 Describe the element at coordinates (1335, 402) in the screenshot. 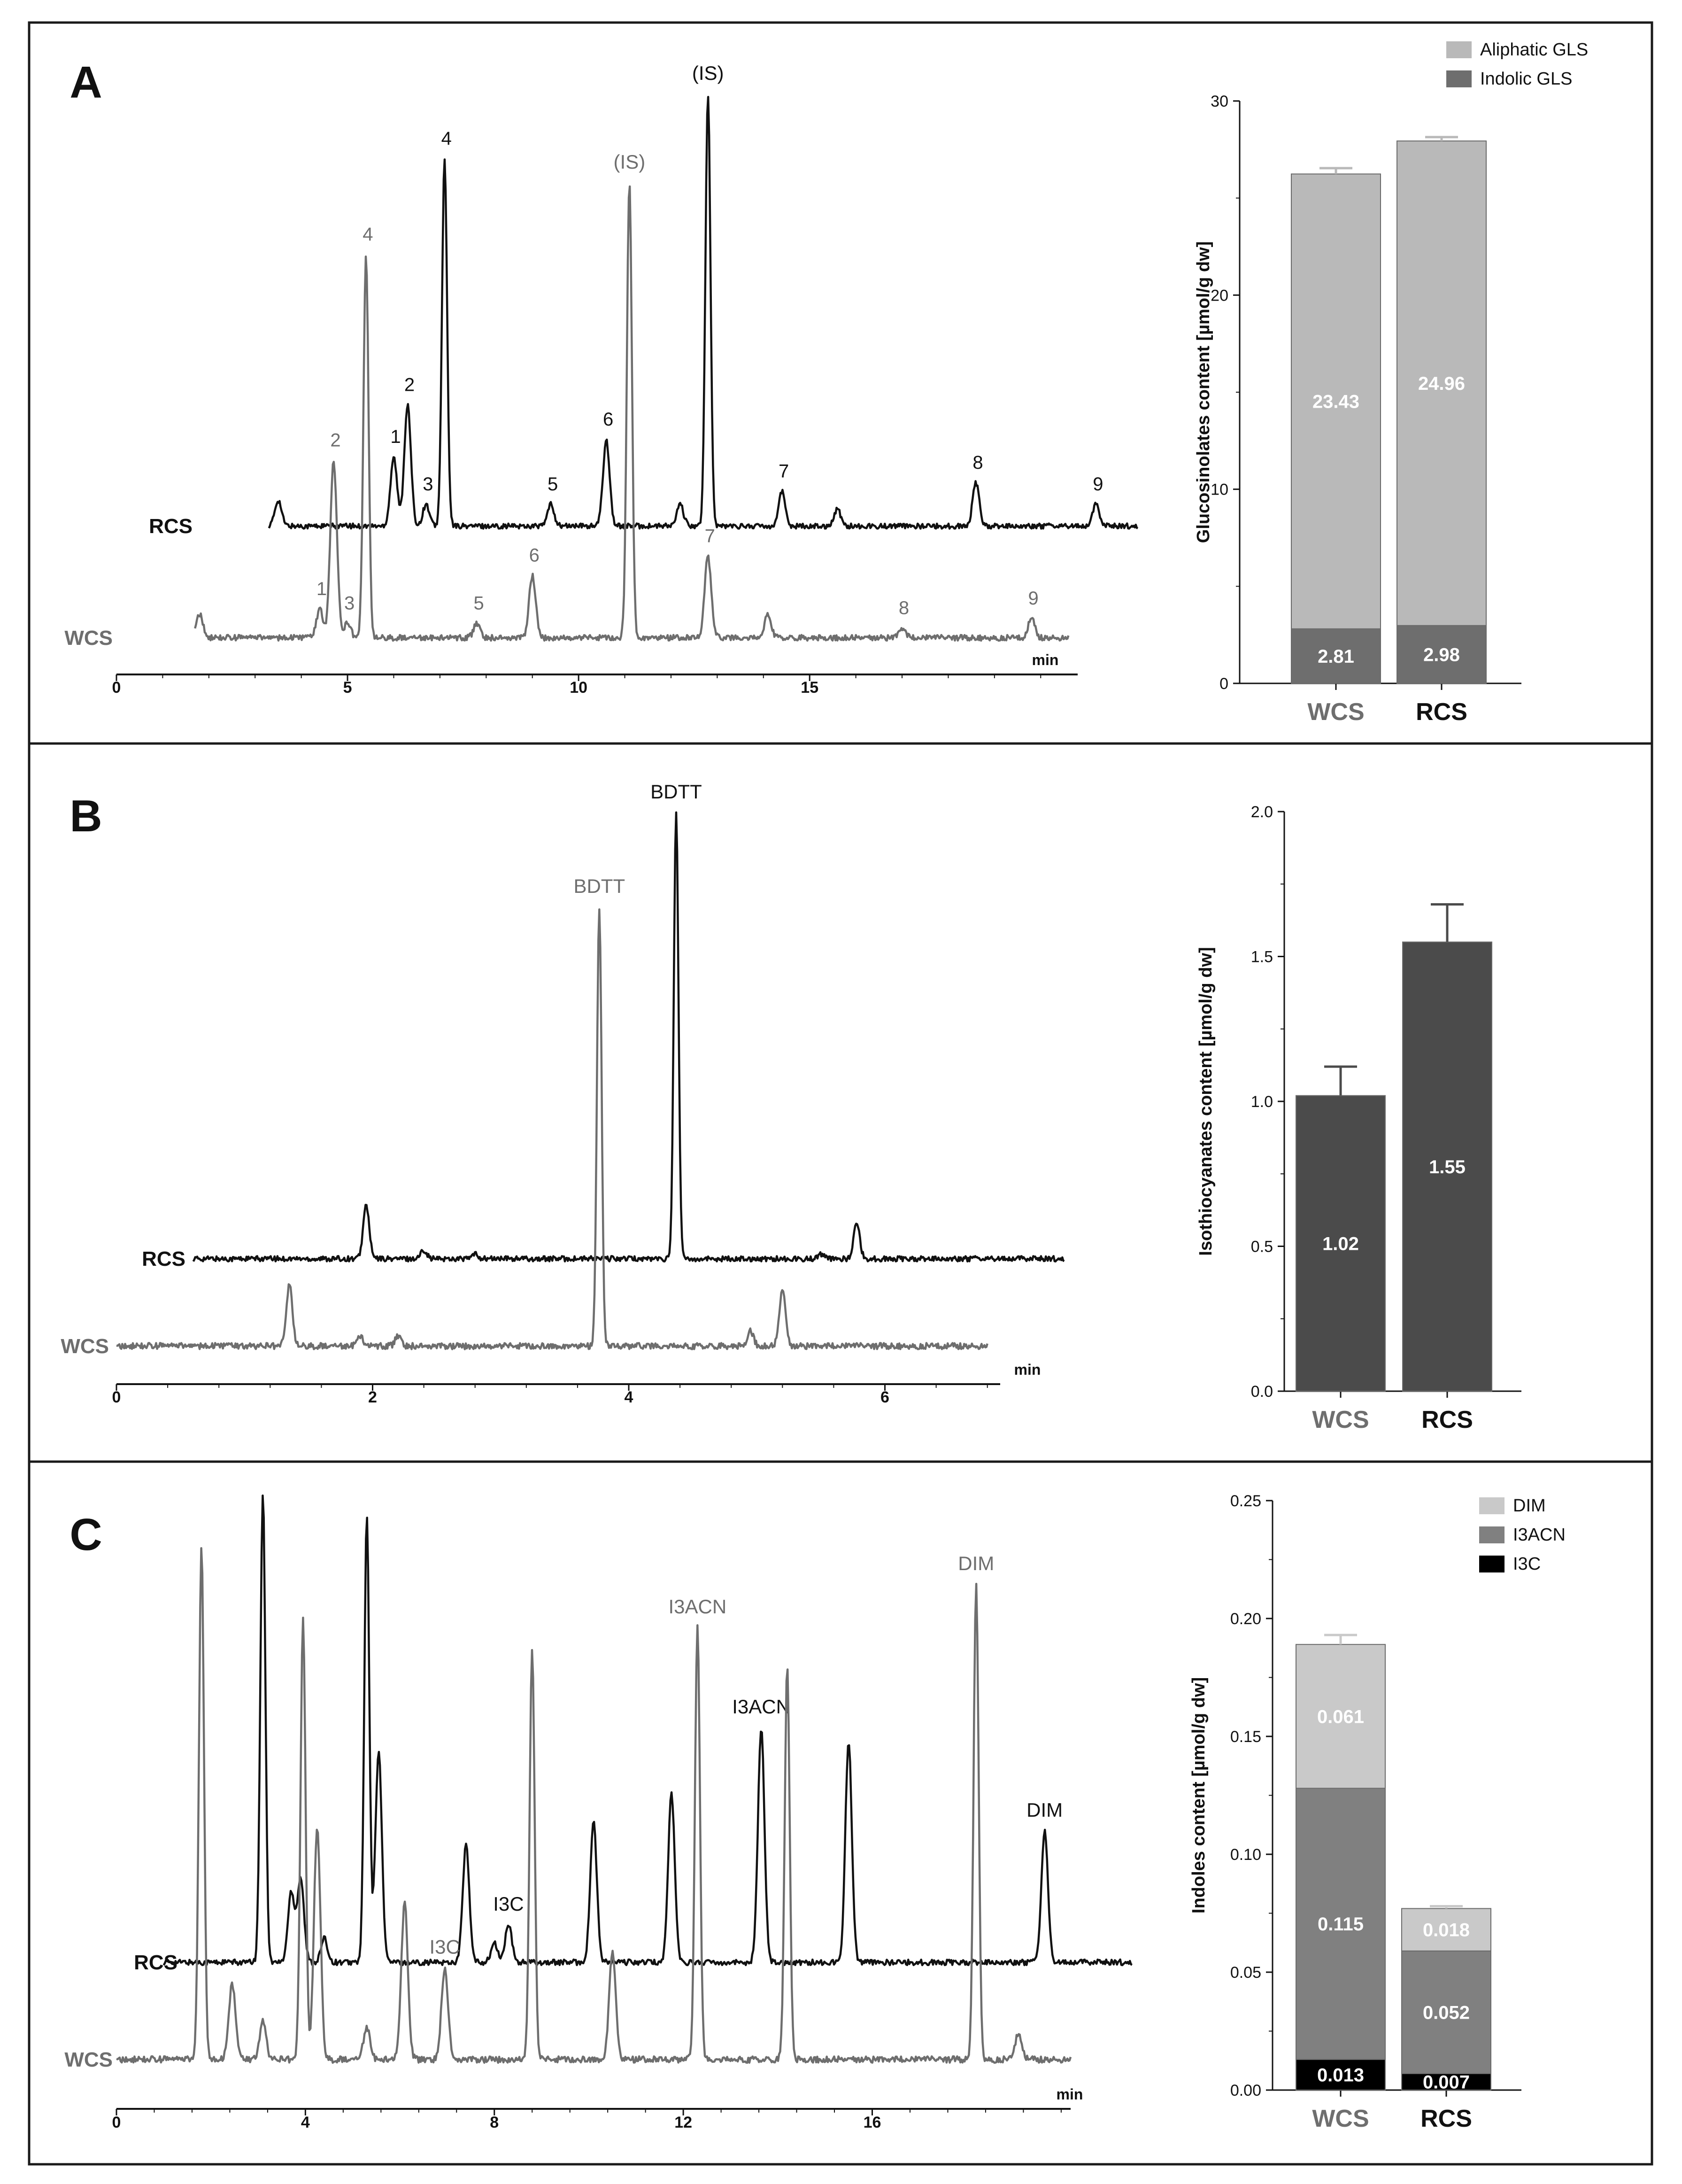

I see `bar-value-label: 23.43` at that location.